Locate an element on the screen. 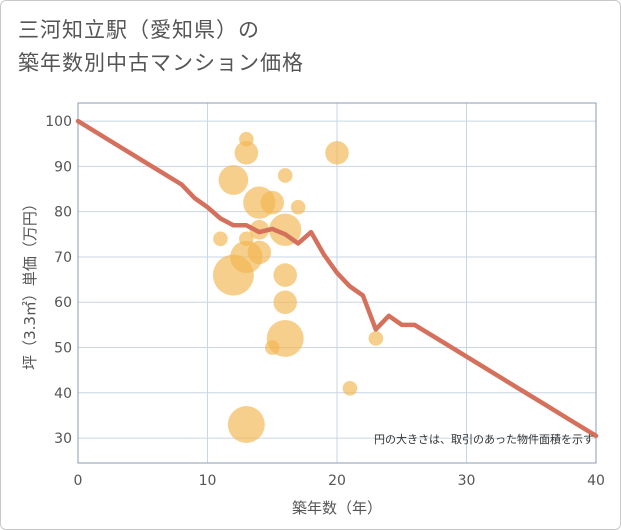  y-tick-label: 90 is located at coordinates (63, 167).